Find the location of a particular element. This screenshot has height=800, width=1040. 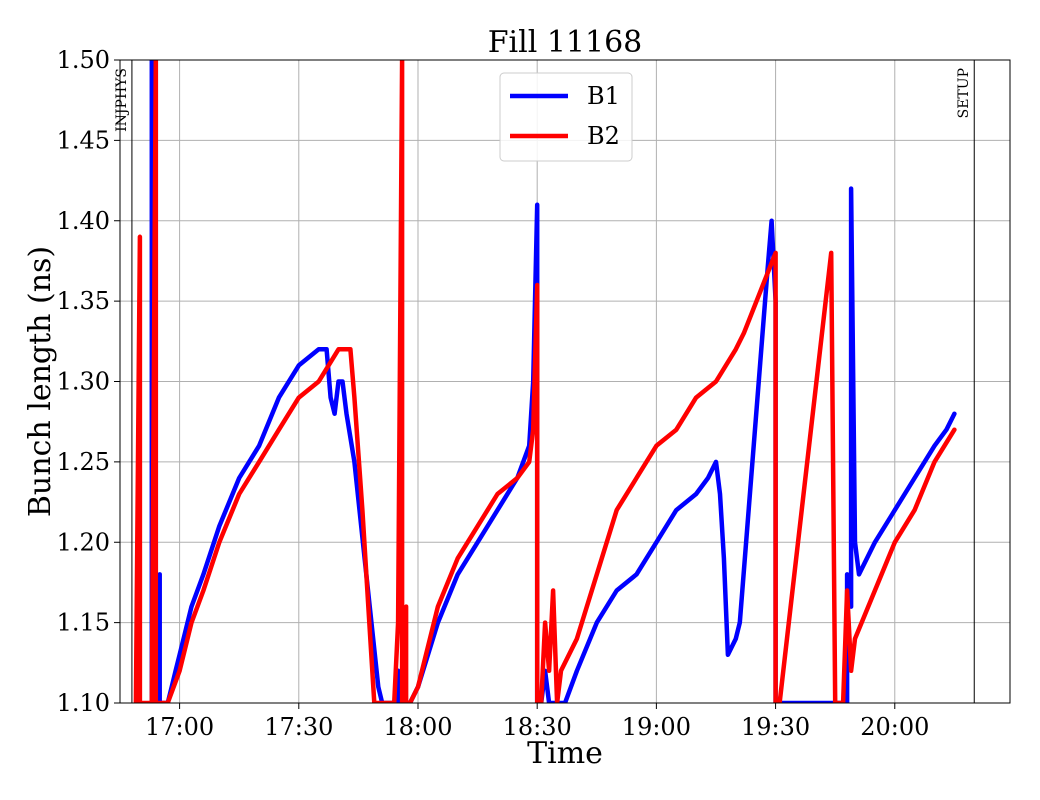

y-tick-label: 1.15 is located at coordinates (83, 623).